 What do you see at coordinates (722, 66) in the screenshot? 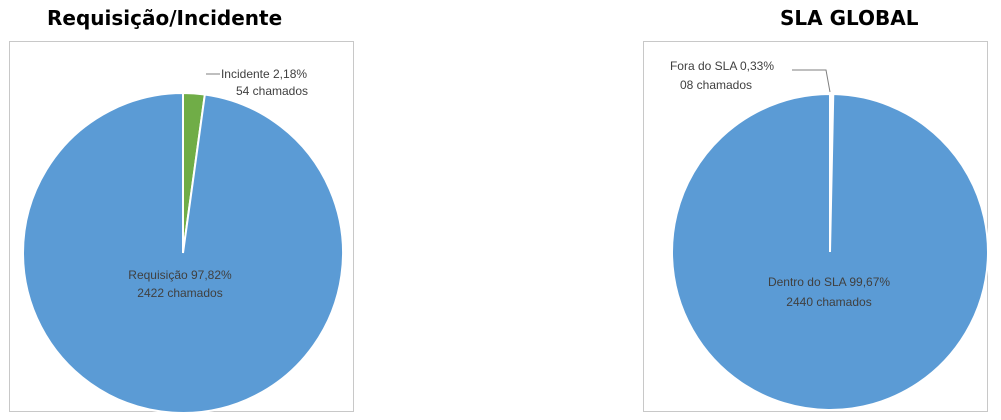
I see `label-fora-sla-percent: Fora do SLA 0,33%` at bounding box center [722, 66].